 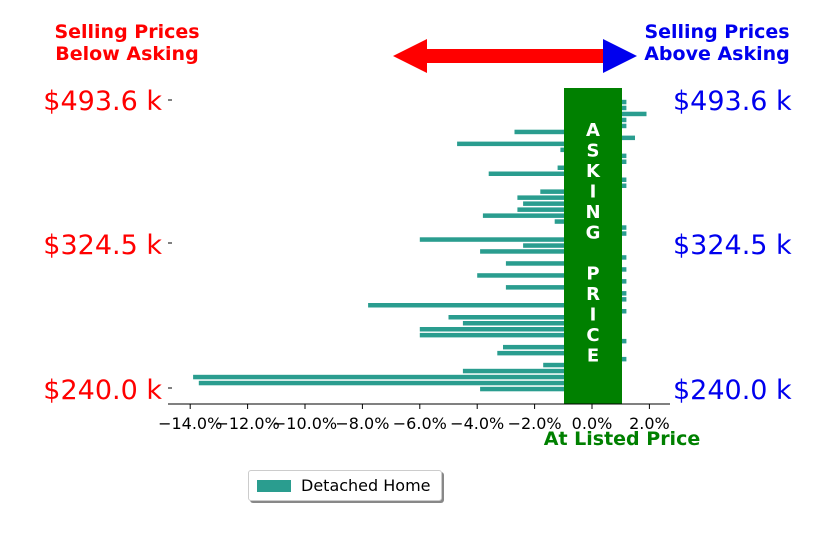 I want to click on left-price-top: $493.6 k, so click(x=102, y=101).